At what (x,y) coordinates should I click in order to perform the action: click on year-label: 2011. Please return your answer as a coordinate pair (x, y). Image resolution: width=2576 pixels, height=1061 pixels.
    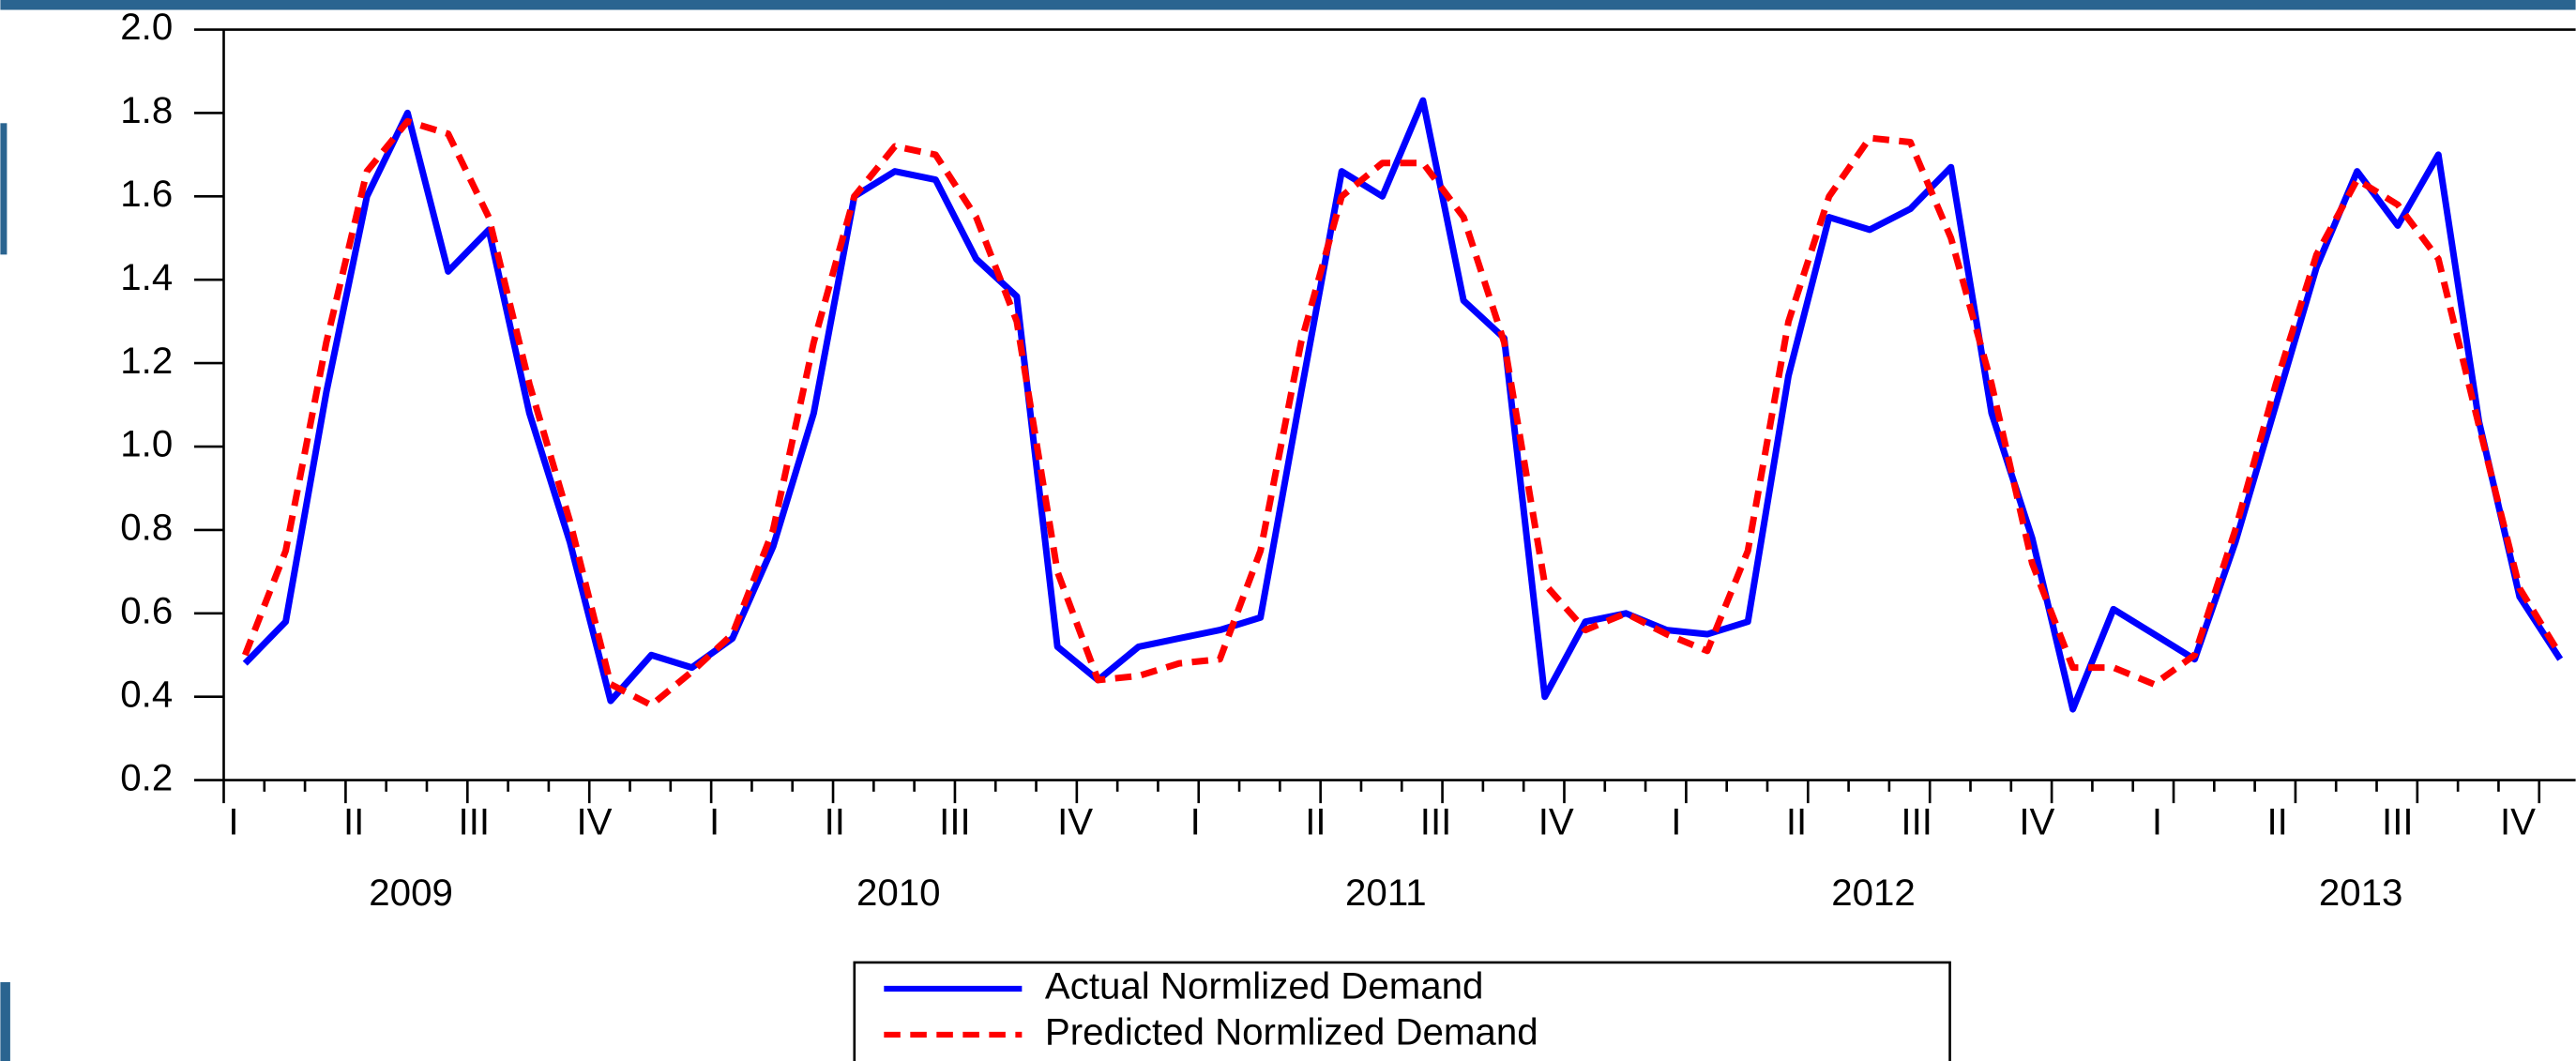
    Looking at the image, I should click on (1386, 893).